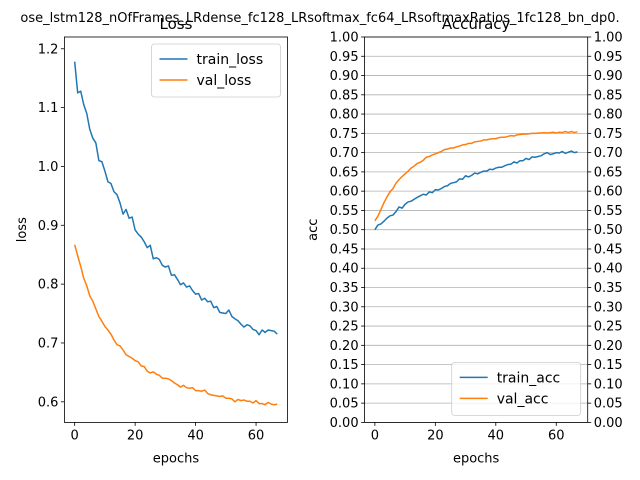 Image resolution: width=640 pixels, height=480 pixels. I want to click on right-y-tick-label-14: 0.70, so click(608, 153).